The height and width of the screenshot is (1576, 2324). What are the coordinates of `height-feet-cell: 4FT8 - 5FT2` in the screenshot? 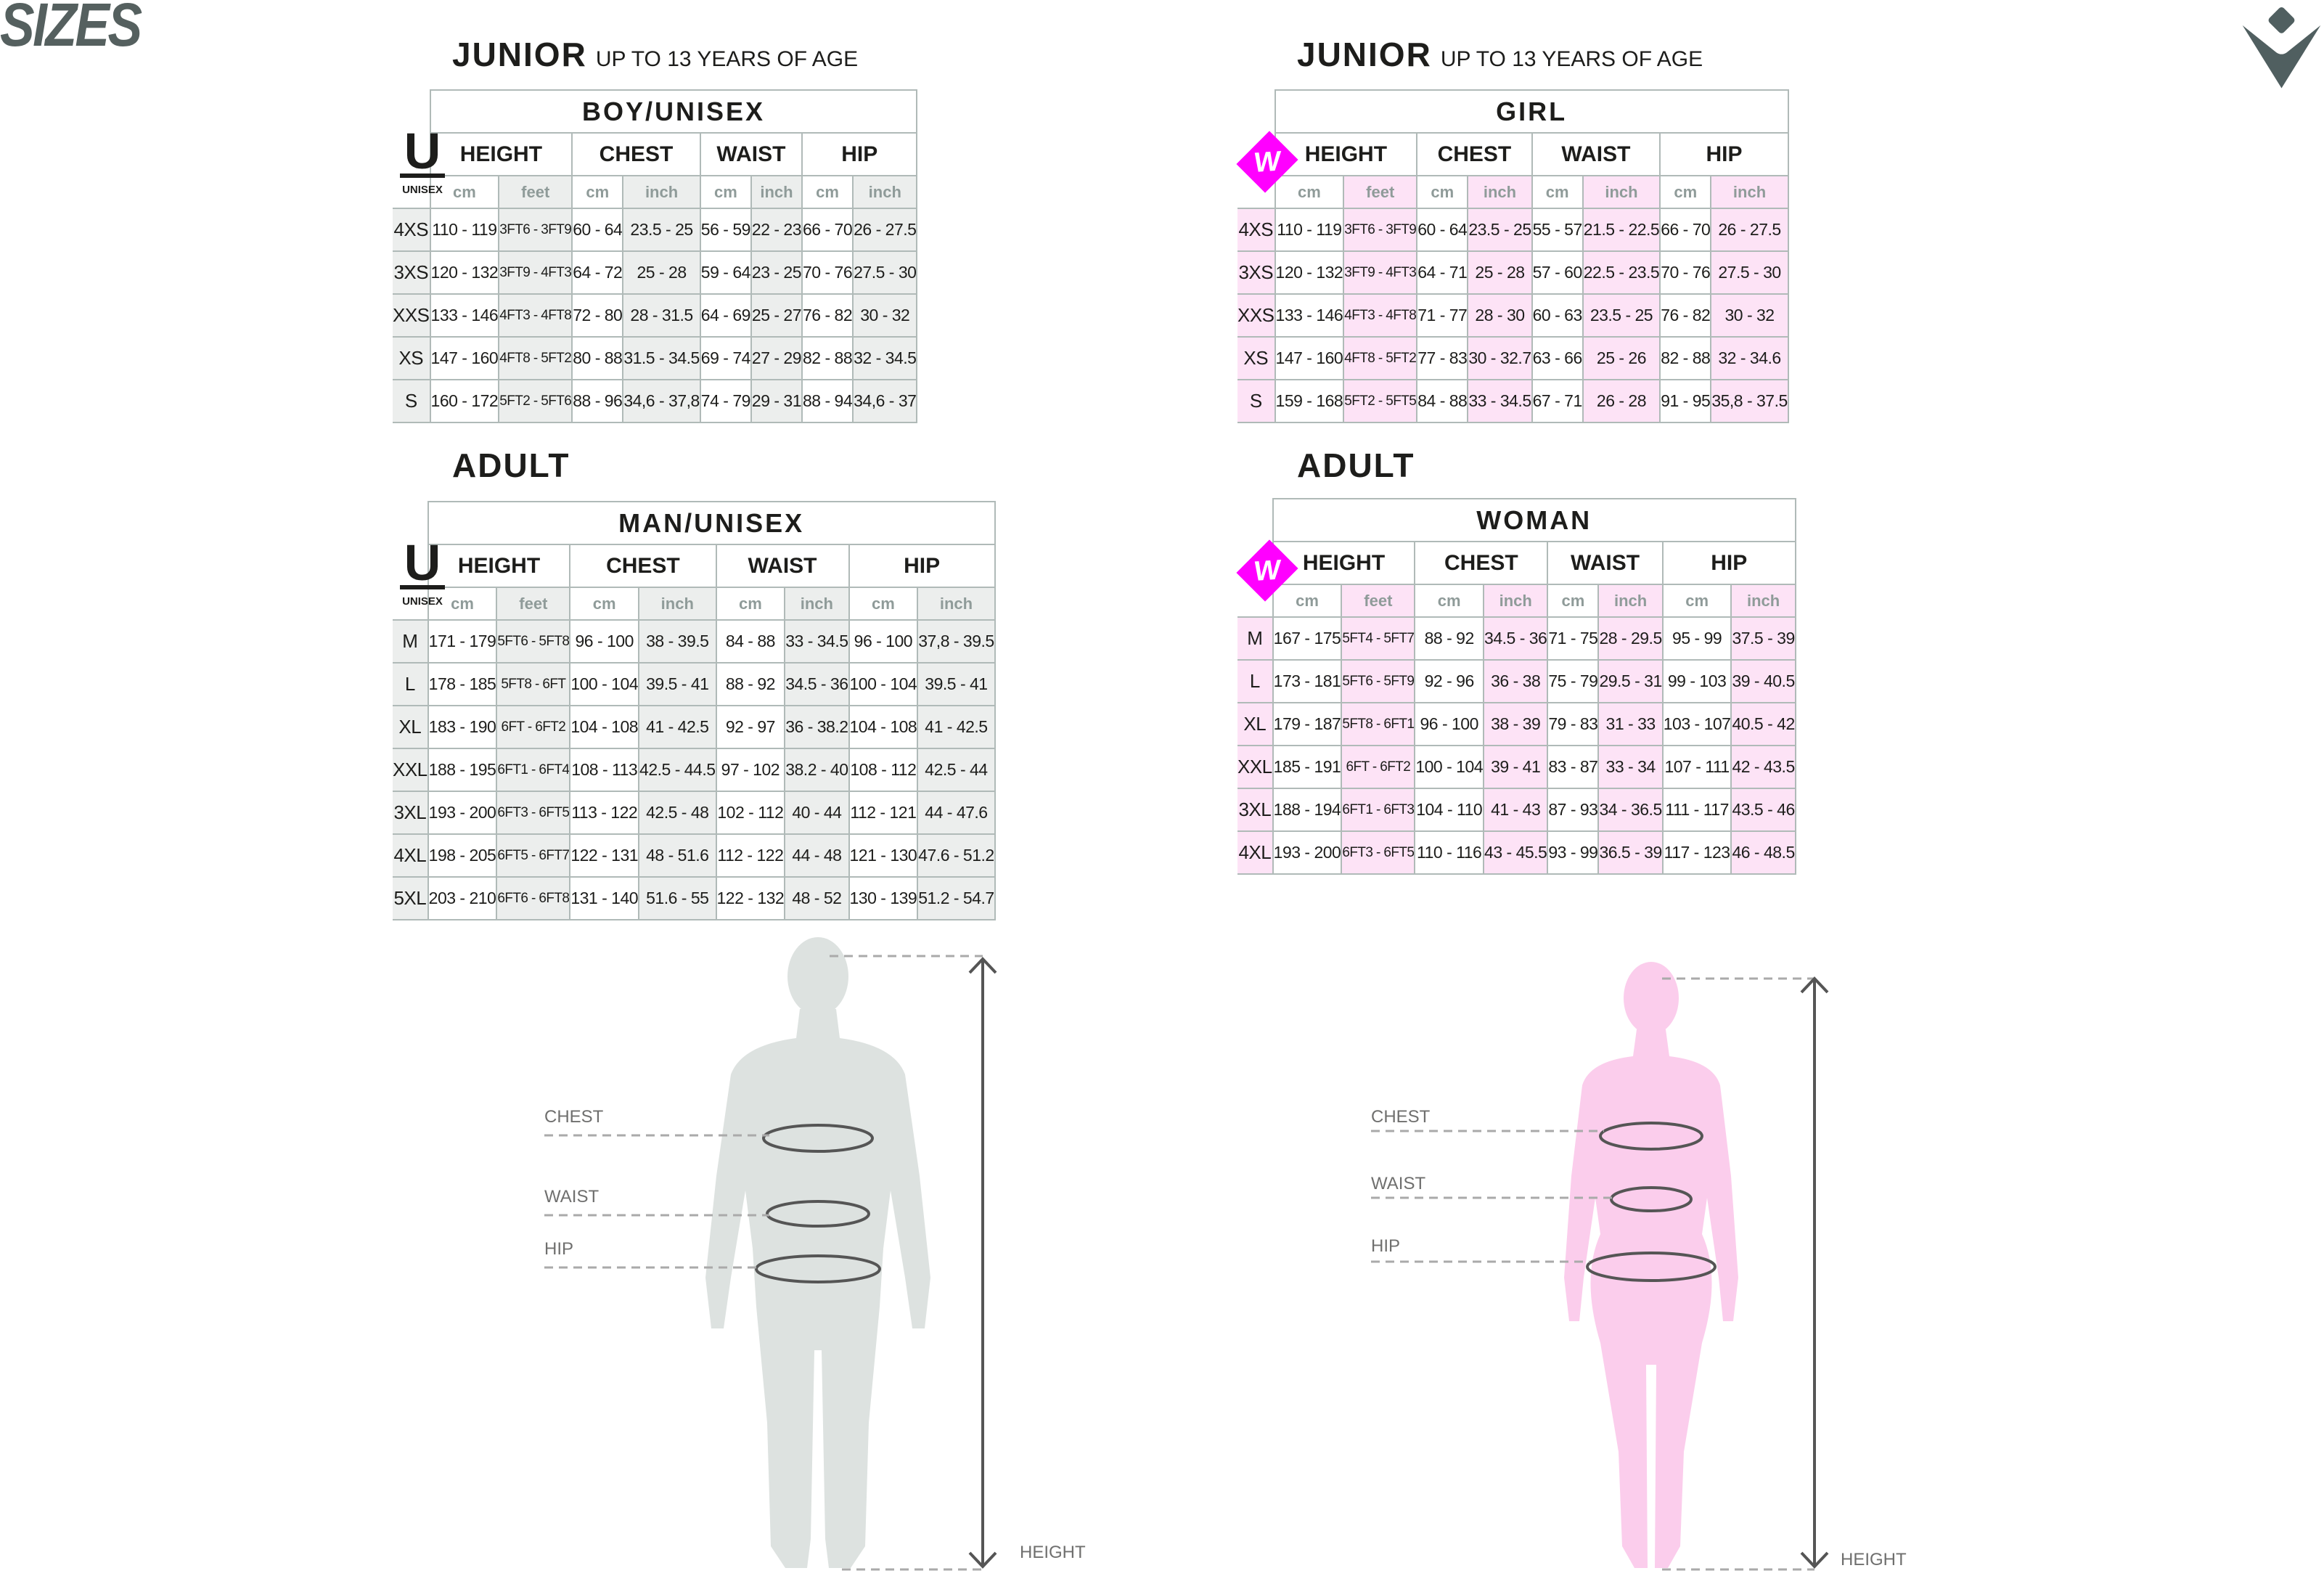 It's located at (535, 358).